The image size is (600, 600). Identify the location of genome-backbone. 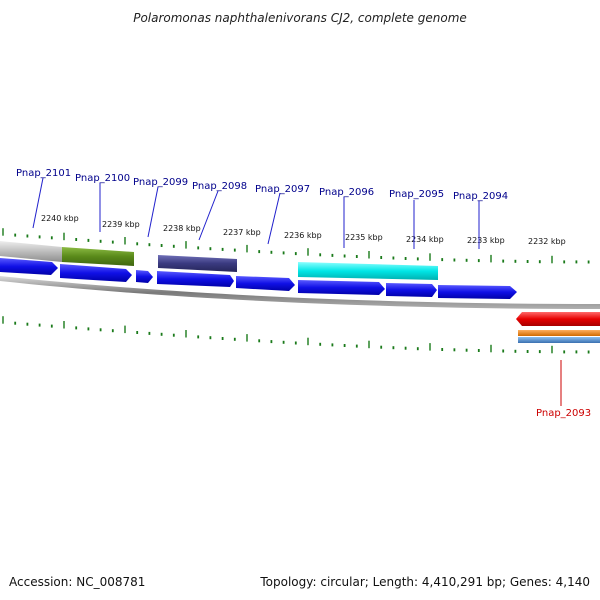
(300, 292).